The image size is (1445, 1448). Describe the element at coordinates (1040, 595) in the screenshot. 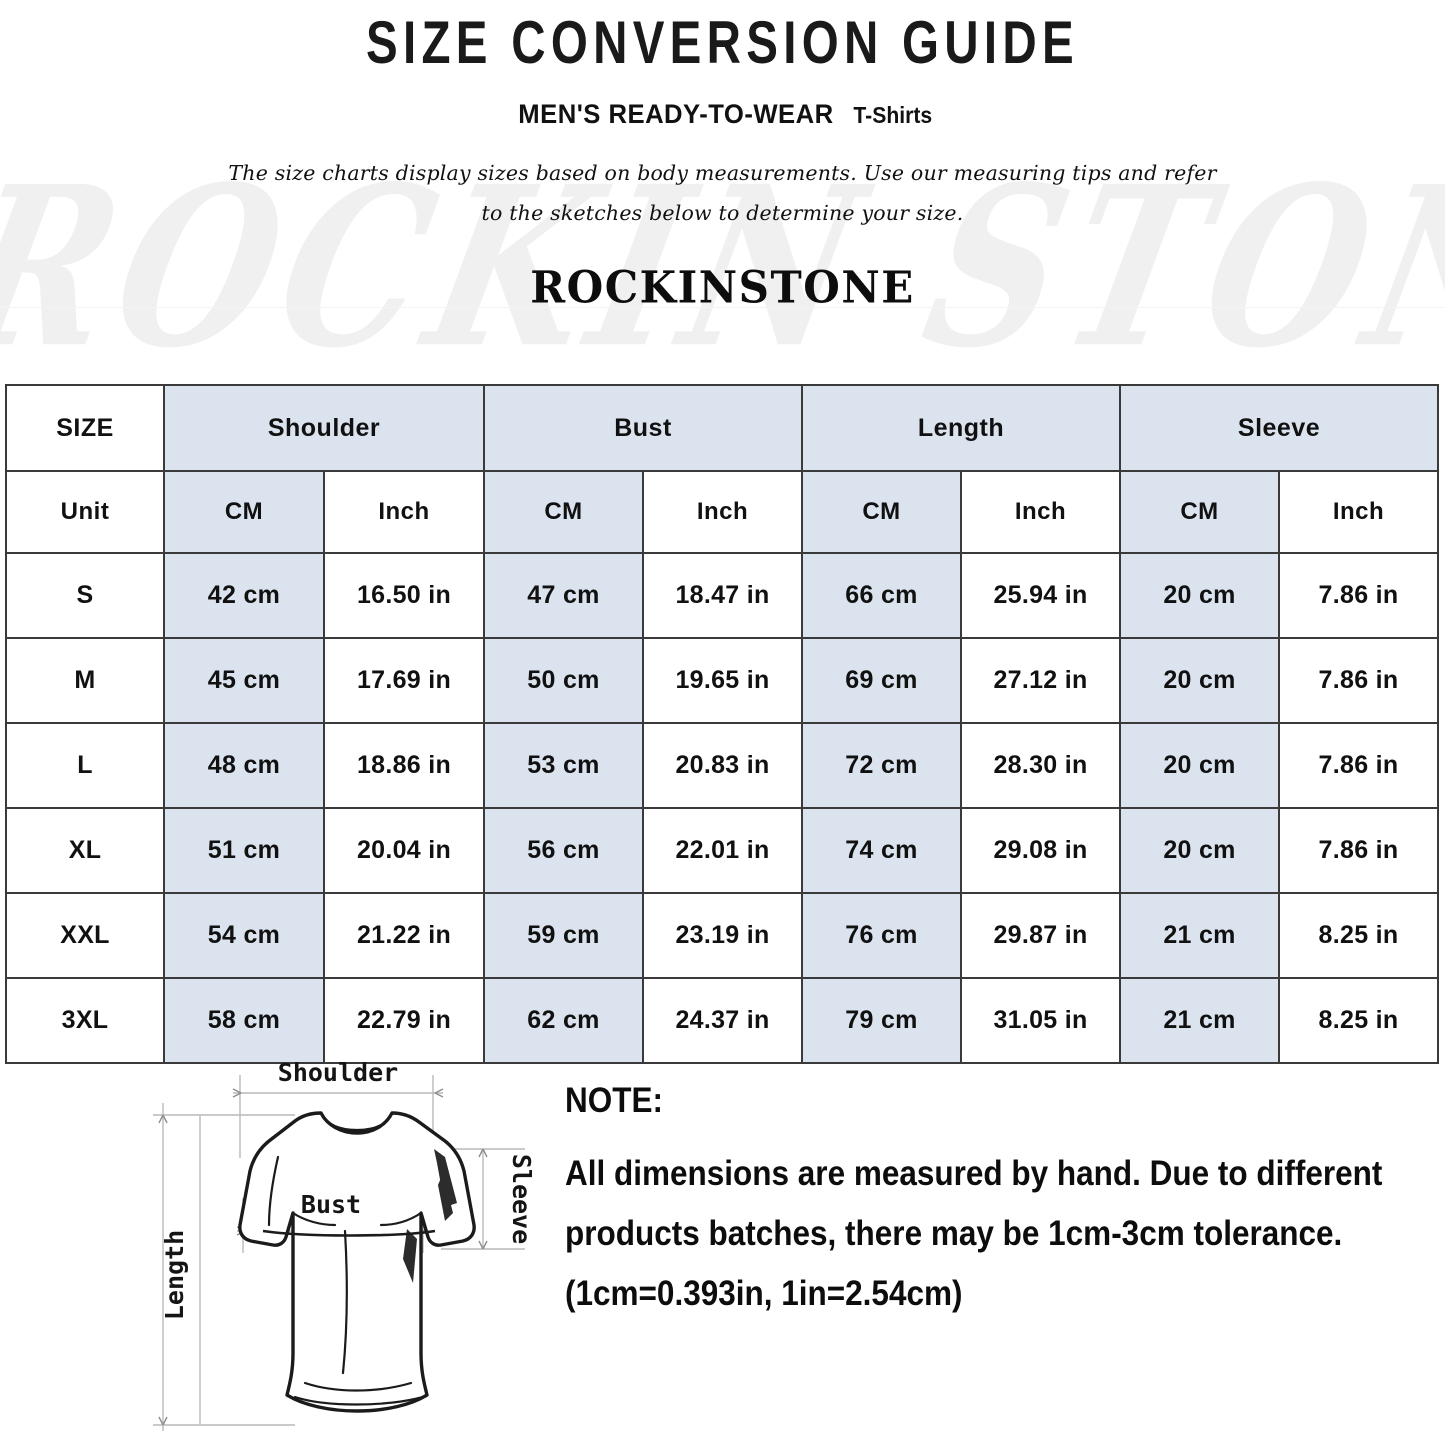

I see `cell-length-inch: 25.94 in` at that location.